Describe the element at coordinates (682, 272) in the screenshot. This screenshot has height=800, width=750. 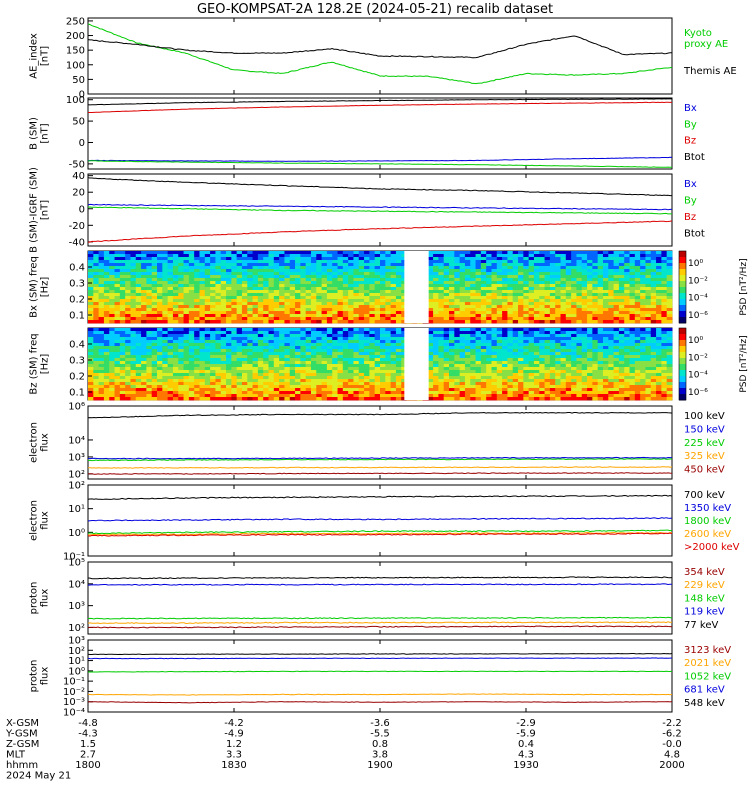
I see `colorbar-swatch` at that location.